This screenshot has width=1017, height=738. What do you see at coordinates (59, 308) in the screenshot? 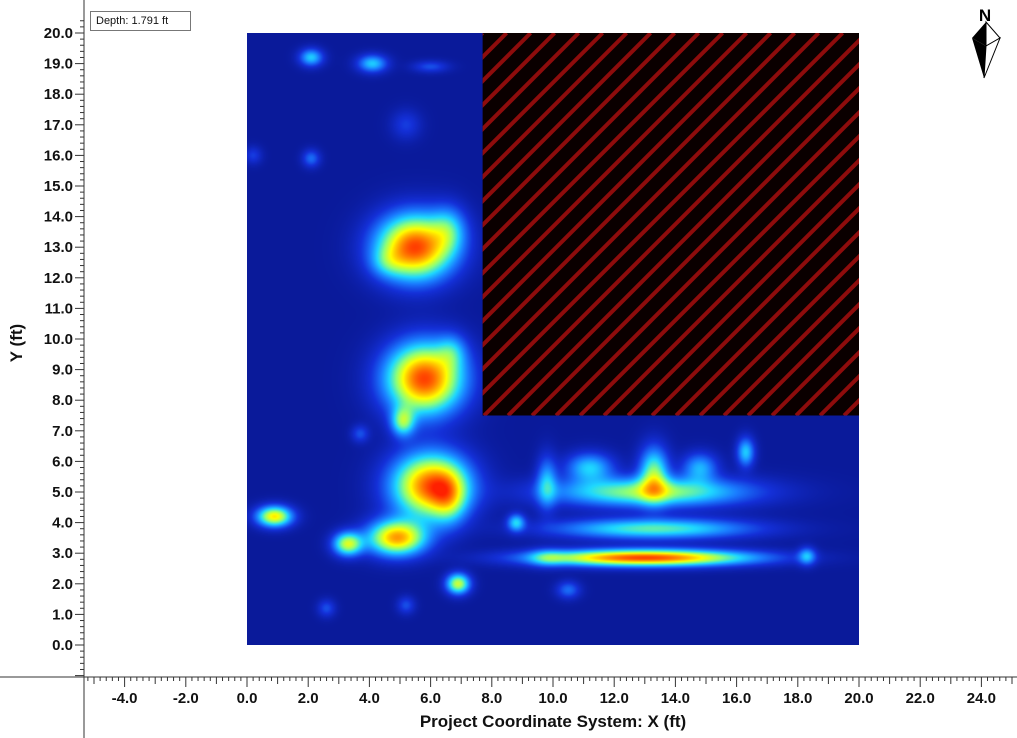
I see `y-tick-label: 11.0` at bounding box center [59, 308].